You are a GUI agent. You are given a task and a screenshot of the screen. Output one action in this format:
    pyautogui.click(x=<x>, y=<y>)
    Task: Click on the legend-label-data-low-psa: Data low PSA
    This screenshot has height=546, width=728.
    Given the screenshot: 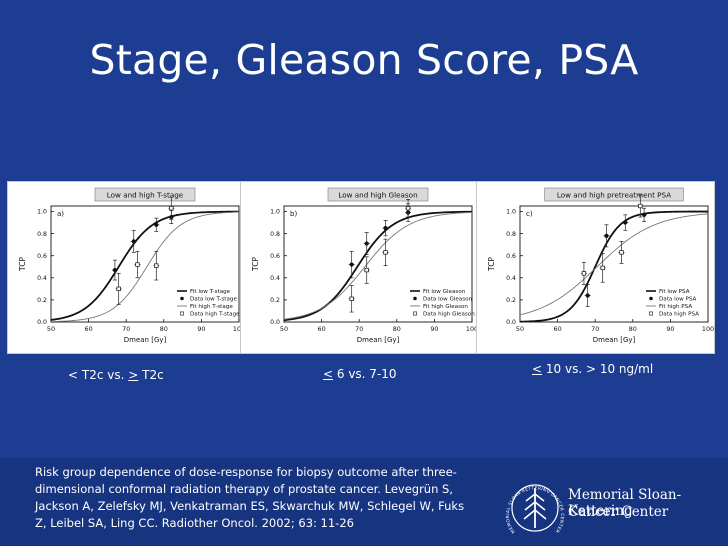 What is the action you would take?
    pyautogui.click(x=677, y=300)
    